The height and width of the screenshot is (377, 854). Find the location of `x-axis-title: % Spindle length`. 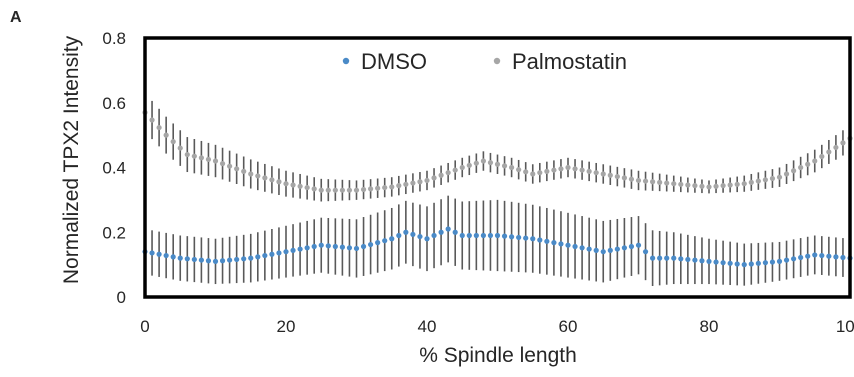

x-axis-title: % Spindle length is located at coordinates (498, 355).